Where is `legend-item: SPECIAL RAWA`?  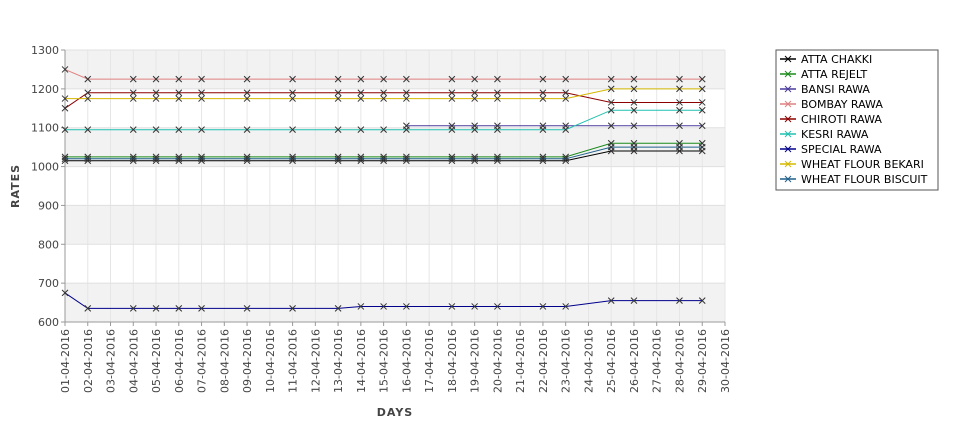 legend-item: SPECIAL RAWA is located at coordinates (831, 149).